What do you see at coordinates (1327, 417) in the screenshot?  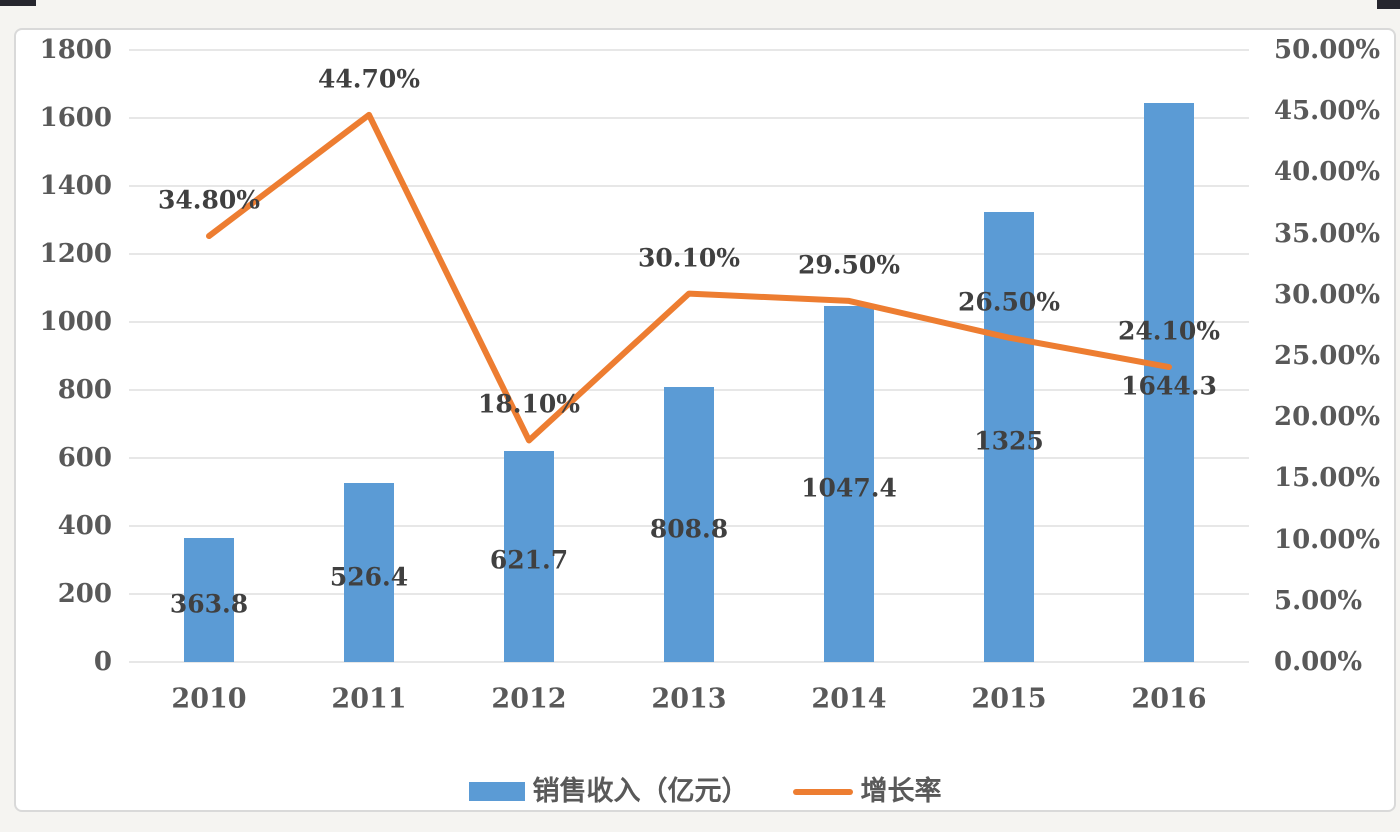 I see `y-axis-right-tick: 20.00%` at bounding box center [1327, 417].